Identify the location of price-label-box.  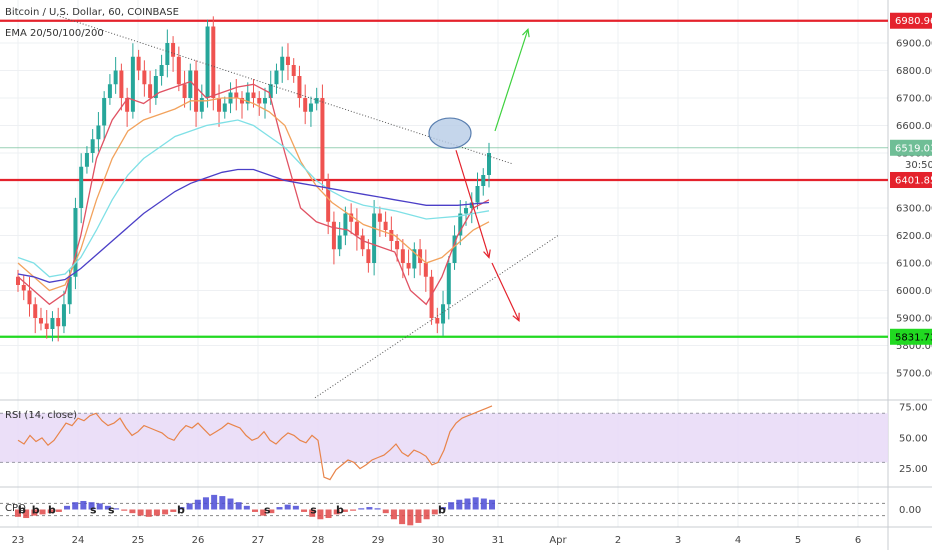
(911, 179).